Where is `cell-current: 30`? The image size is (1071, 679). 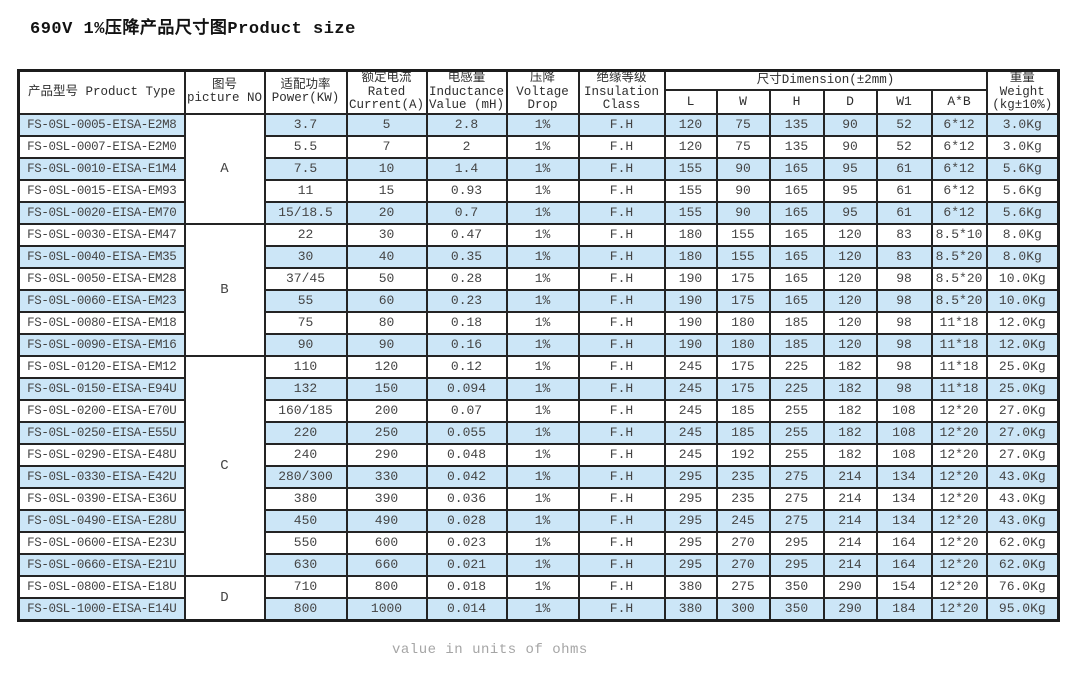
cell-current: 30 is located at coordinates (386, 234).